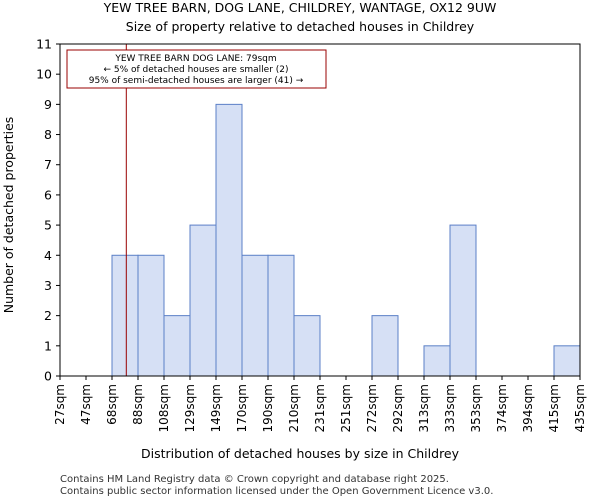  I want to click on y-tick-label: 8, so click(48, 134).